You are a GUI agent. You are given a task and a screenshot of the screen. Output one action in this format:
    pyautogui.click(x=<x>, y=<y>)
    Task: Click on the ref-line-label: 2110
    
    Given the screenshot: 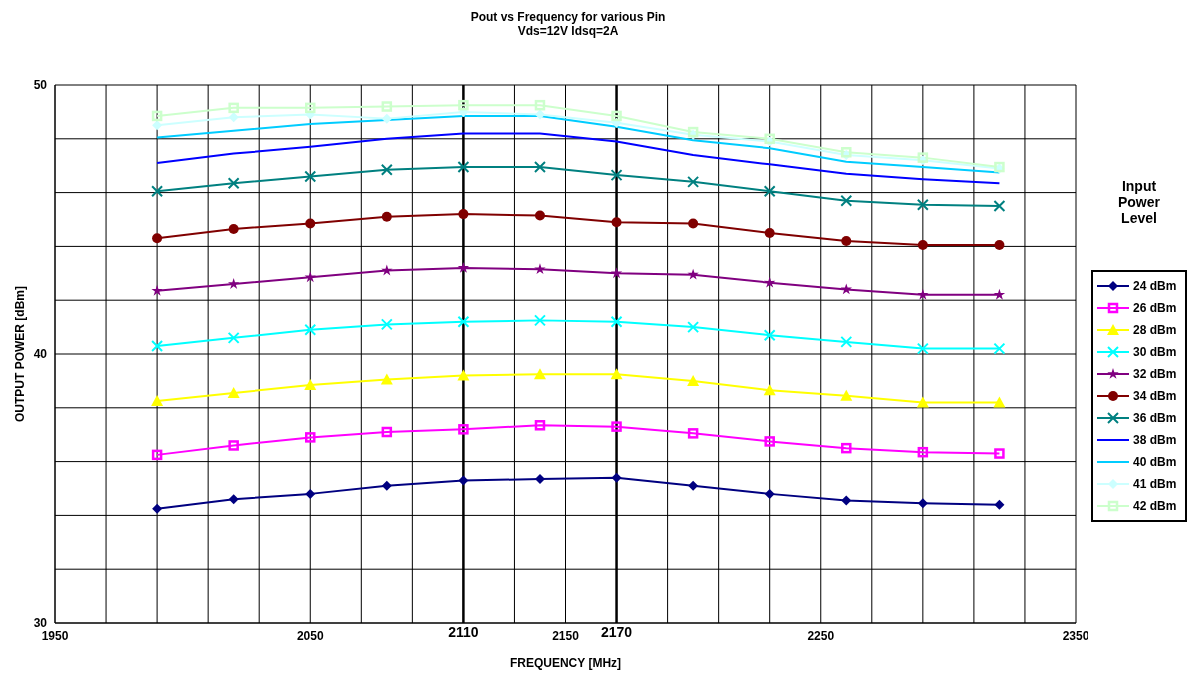 What is the action you would take?
    pyautogui.click(x=463, y=631)
    